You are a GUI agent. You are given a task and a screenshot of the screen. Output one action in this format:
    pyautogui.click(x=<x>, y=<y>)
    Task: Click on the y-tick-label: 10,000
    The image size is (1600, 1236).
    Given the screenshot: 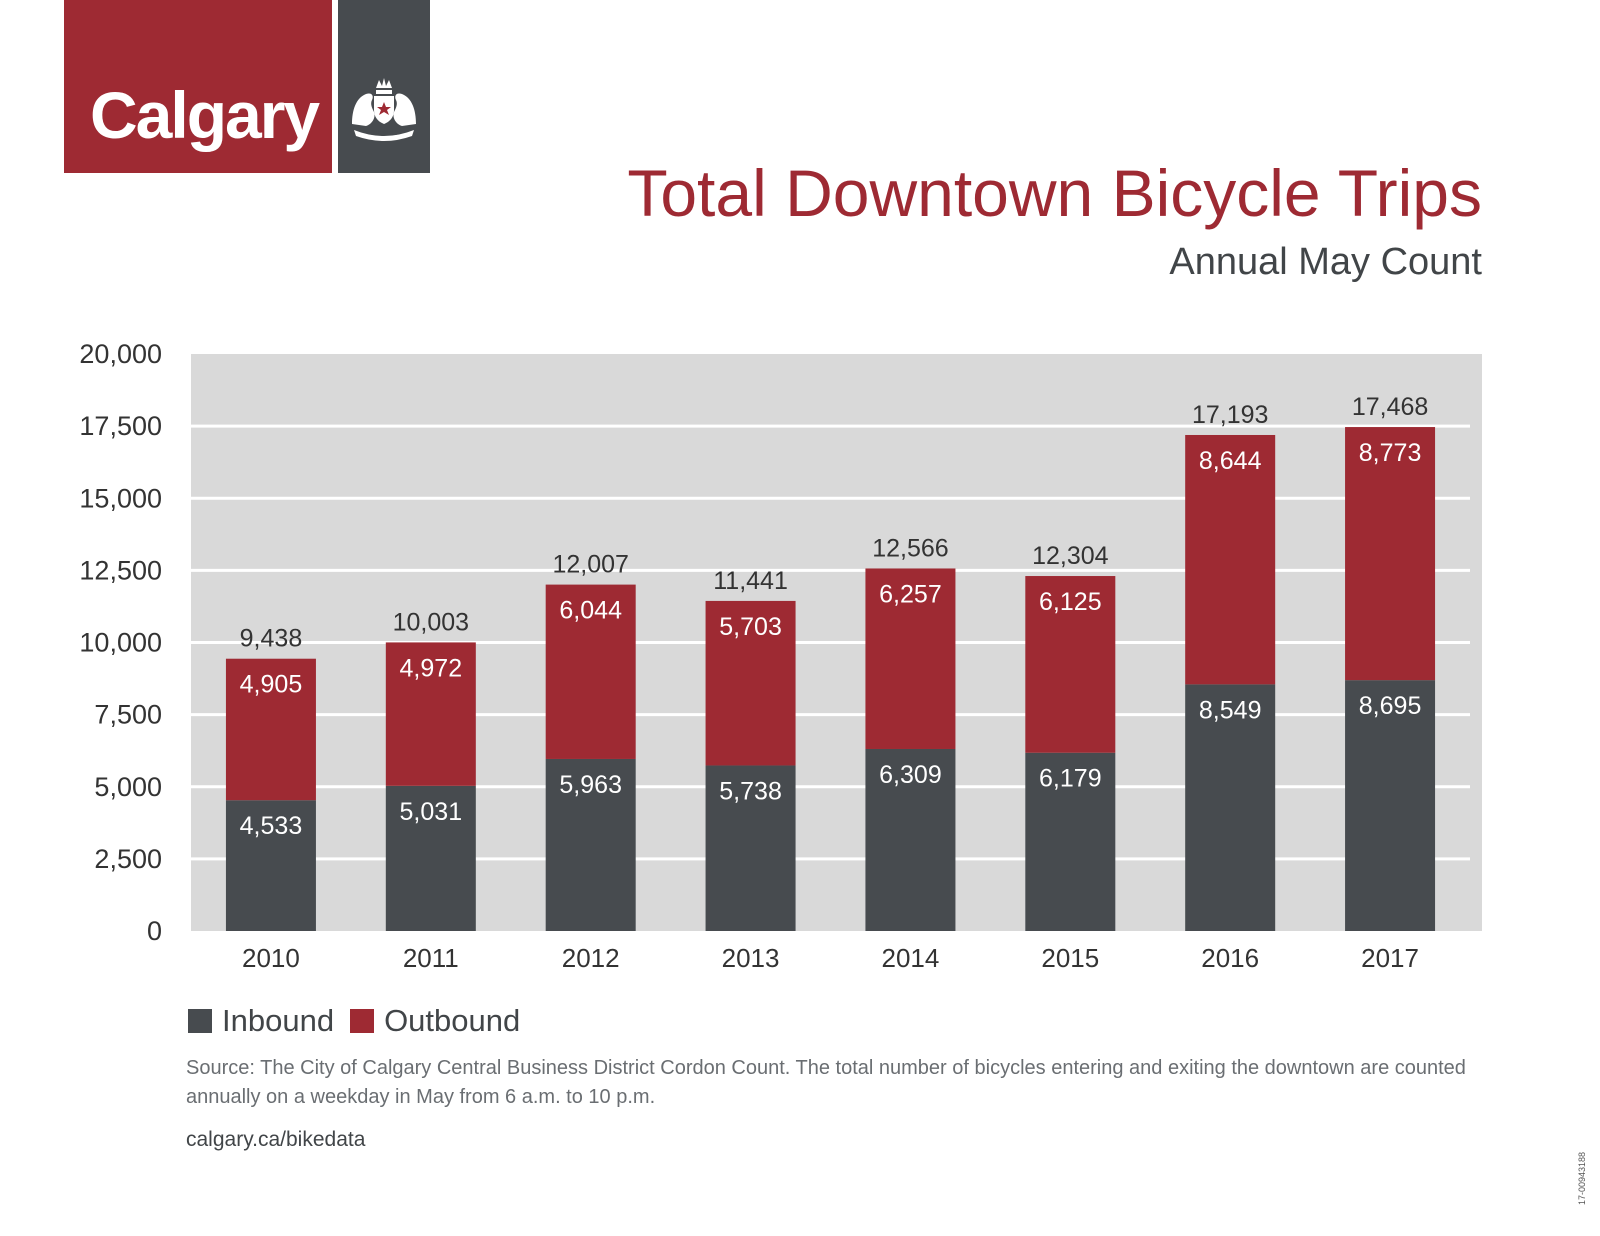 What is the action you would take?
    pyautogui.click(x=120, y=643)
    